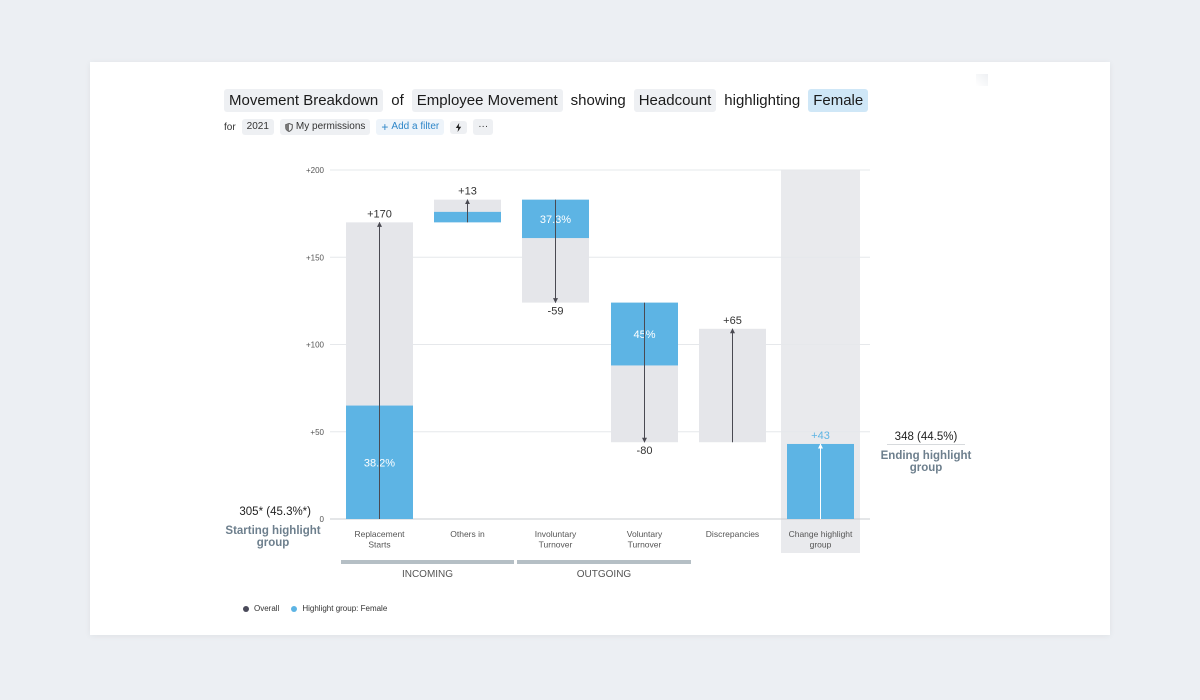  What do you see at coordinates (415, 126) in the screenshot?
I see `add-filter-label: Add a filter` at bounding box center [415, 126].